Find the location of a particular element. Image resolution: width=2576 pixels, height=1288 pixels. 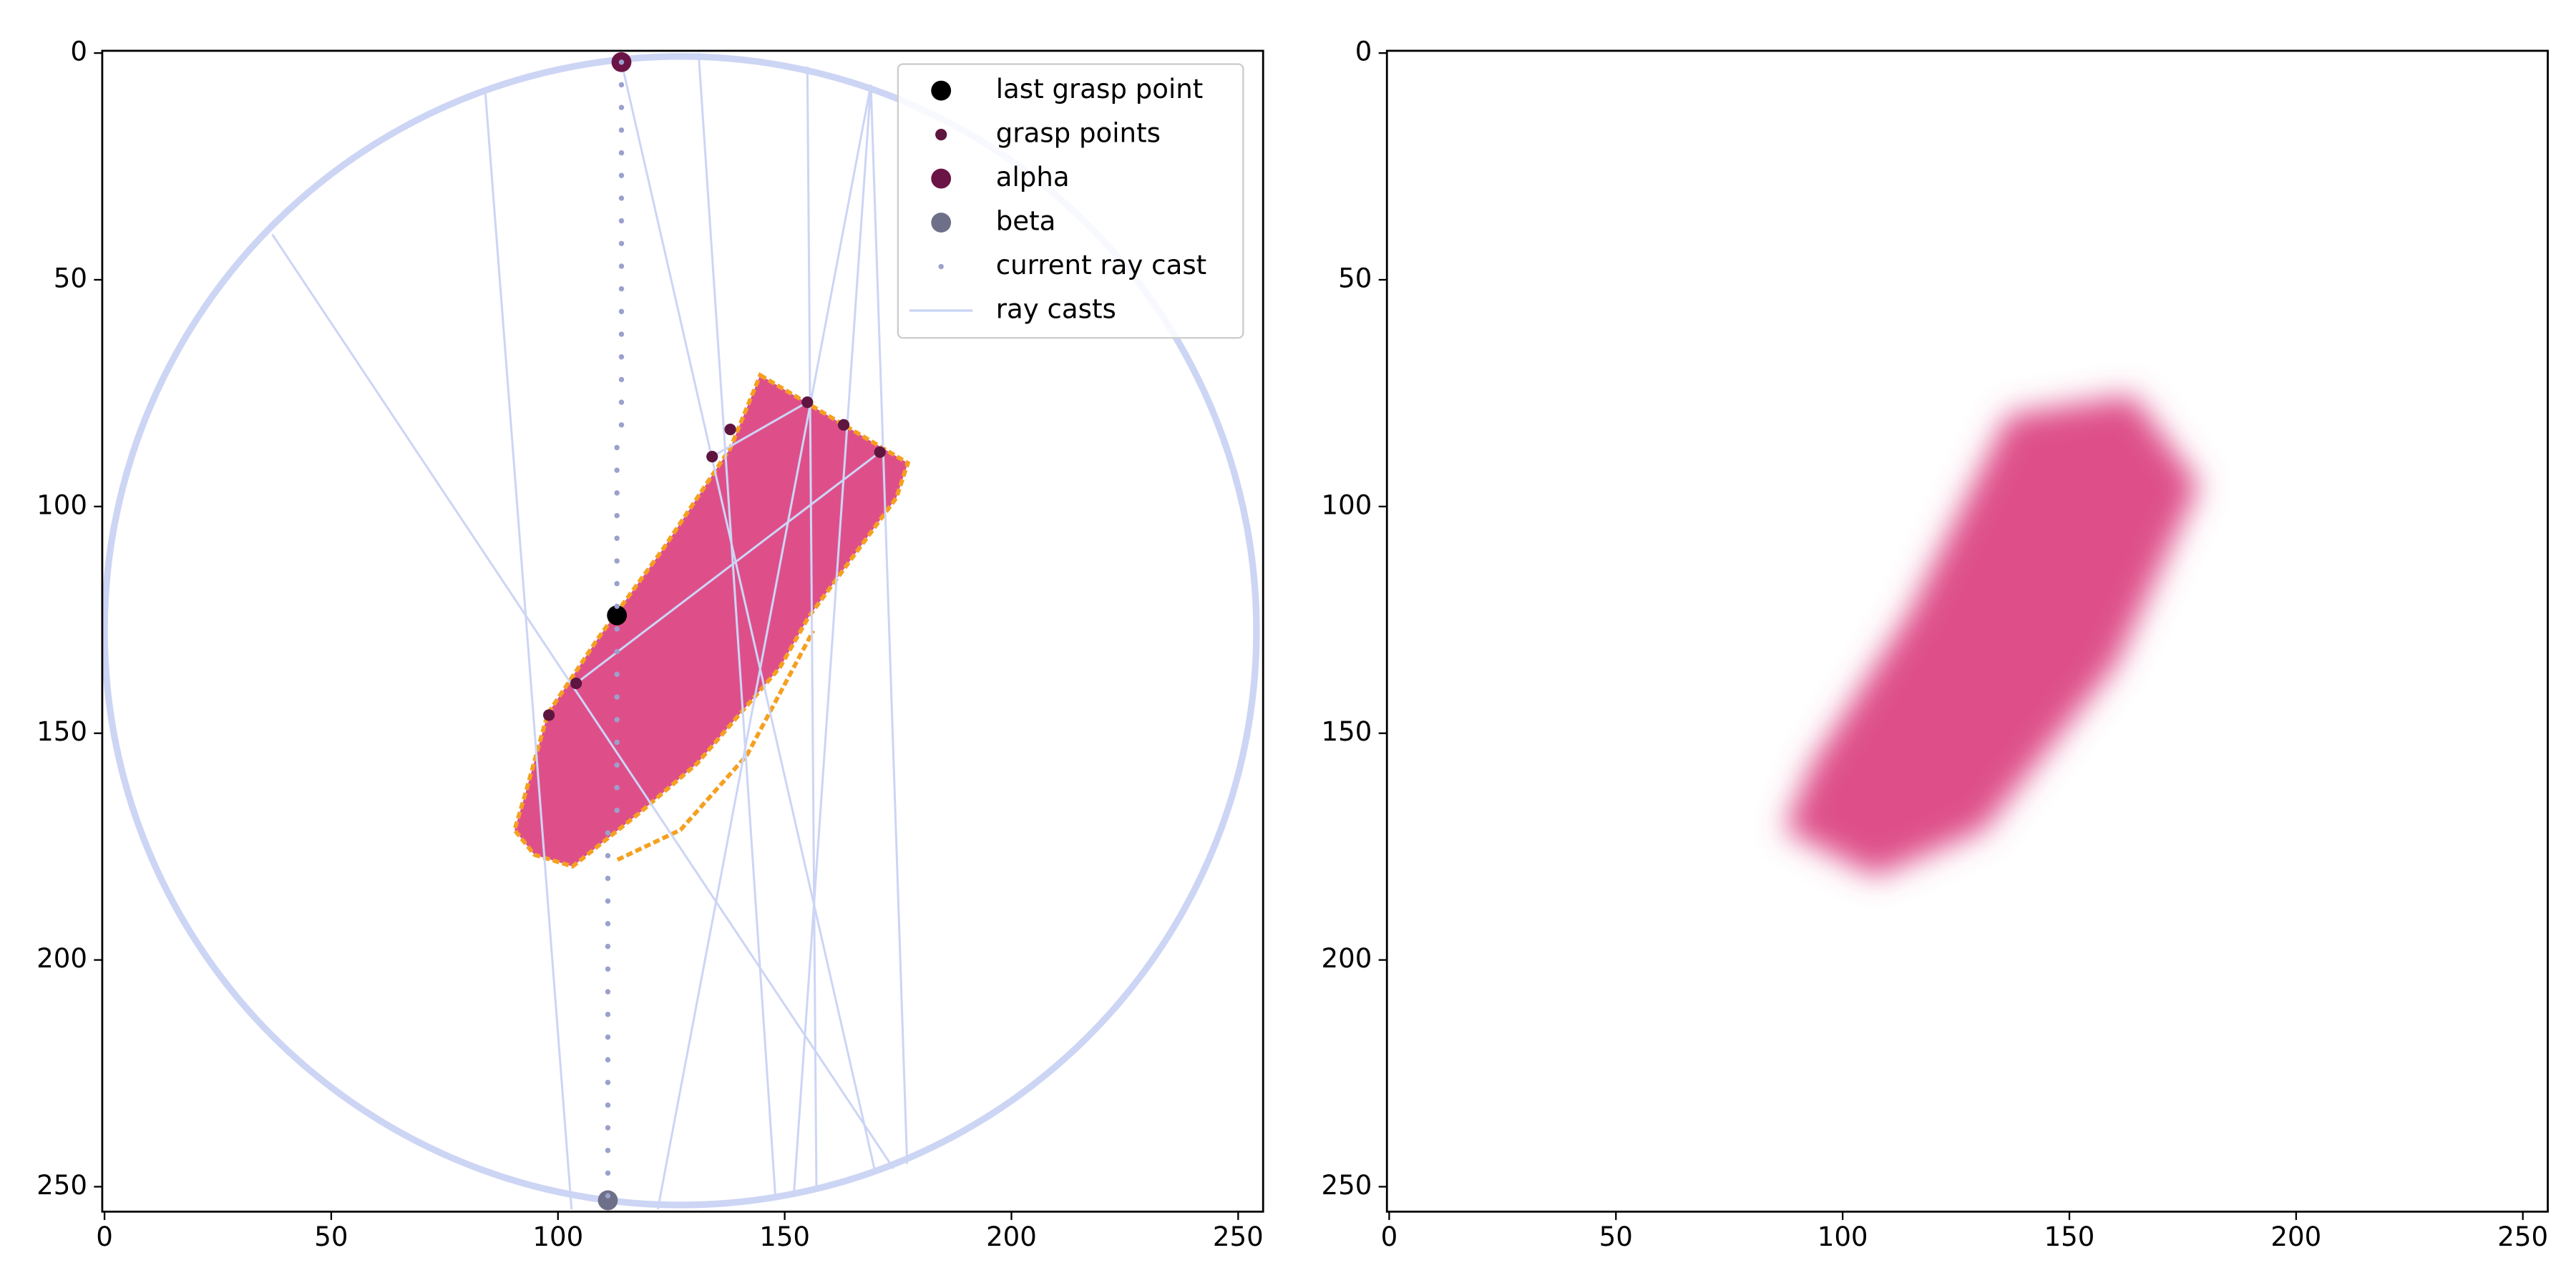

legend-box is located at coordinates (1070, 201).